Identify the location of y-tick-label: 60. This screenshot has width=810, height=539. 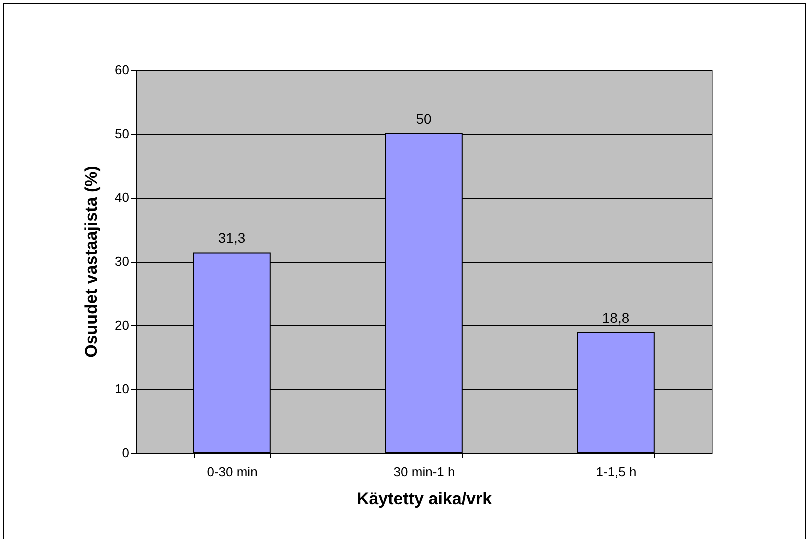
(122, 70).